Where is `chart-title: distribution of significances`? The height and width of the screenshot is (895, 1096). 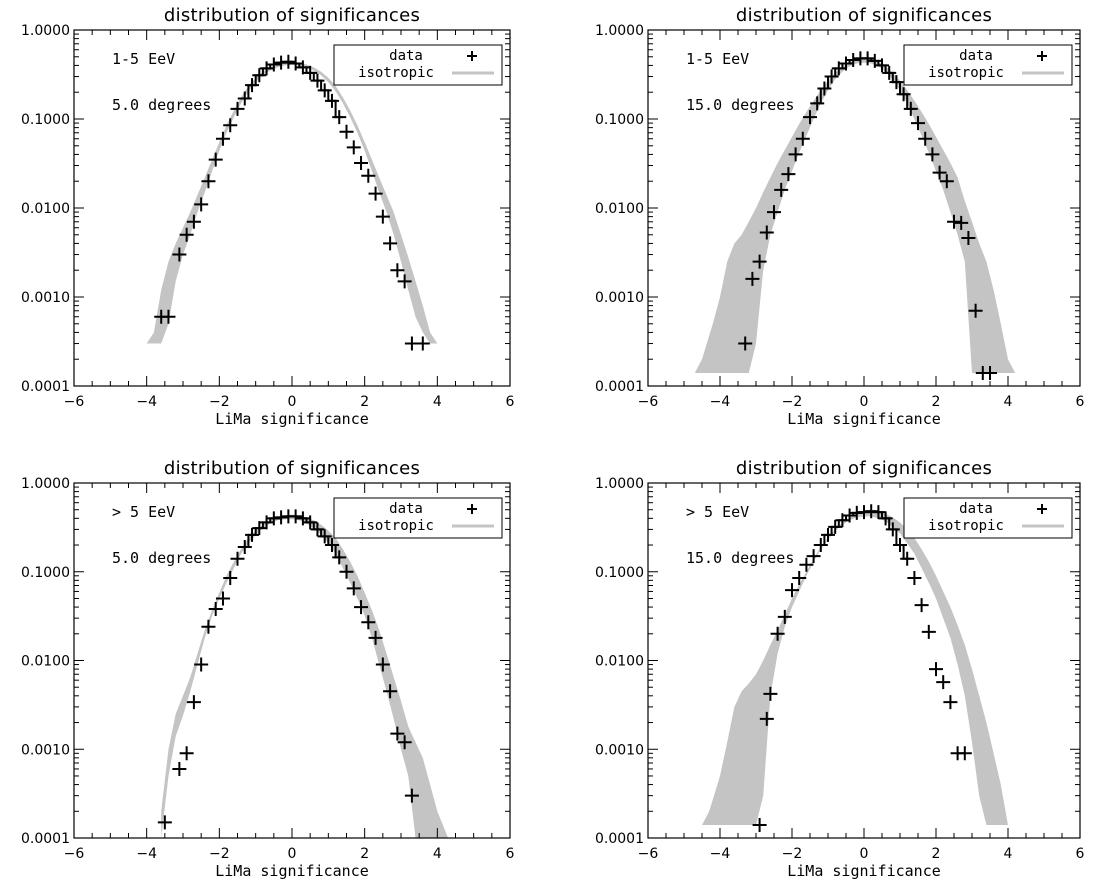
chart-title: distribution of significances is located at coordinates (864, 15).